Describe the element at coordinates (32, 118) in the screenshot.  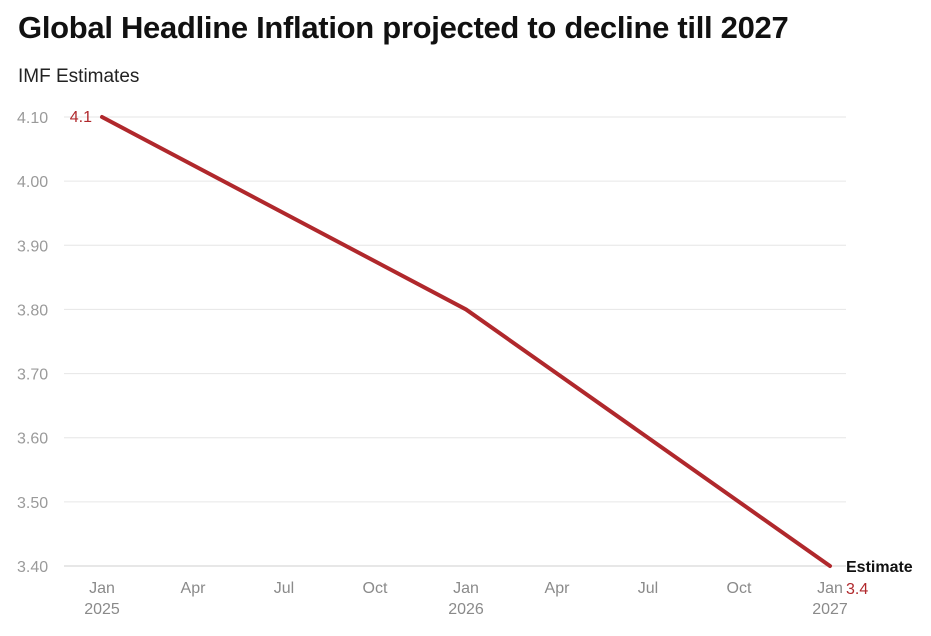
I see `y-tick-label: 4.10` at that location.